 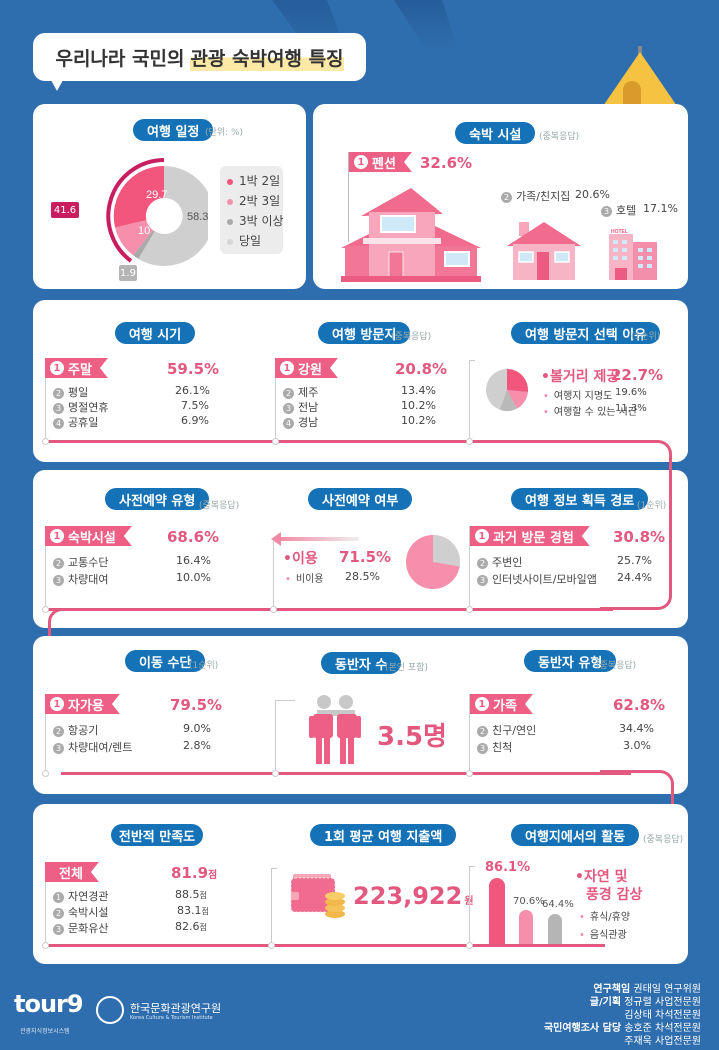 What do you see at coordinates (173, 130) in the screenshot?
I see `section-label: 여행 일정` at bounding box center [173, 130].